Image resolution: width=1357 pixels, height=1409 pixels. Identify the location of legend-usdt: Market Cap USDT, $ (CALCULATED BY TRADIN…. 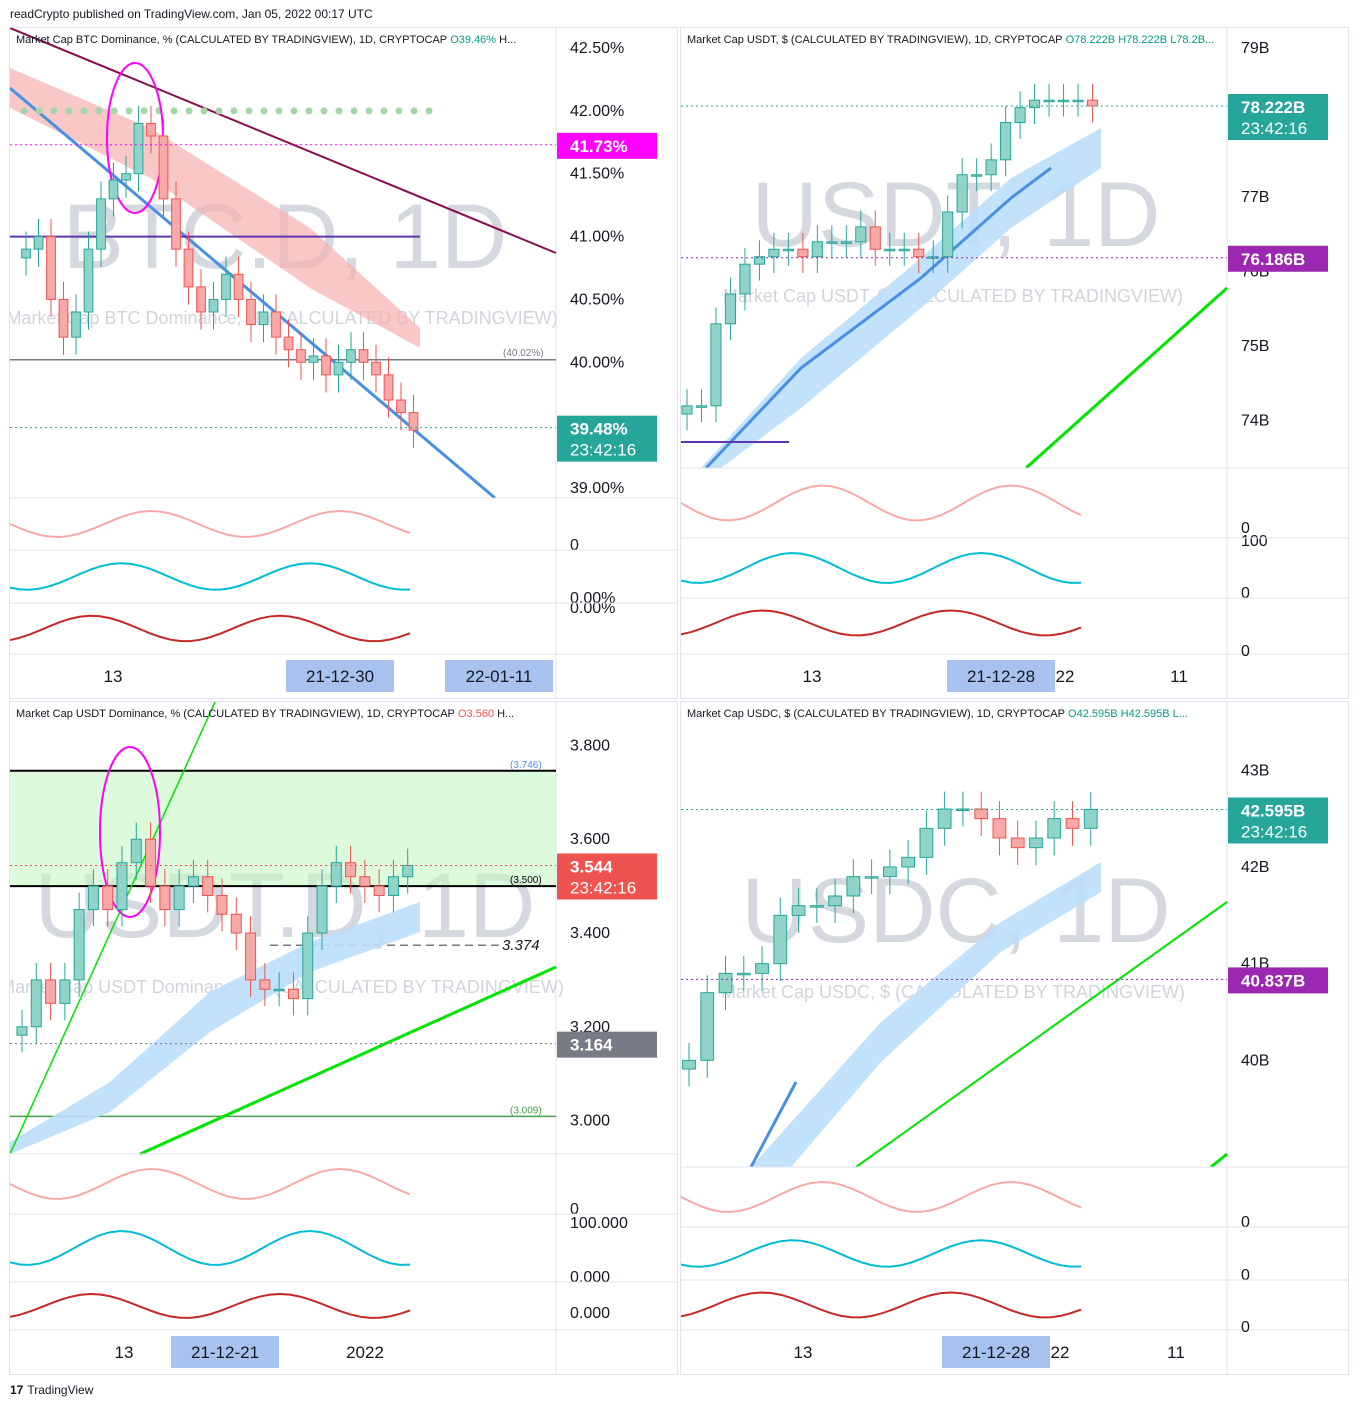
(950, 40).